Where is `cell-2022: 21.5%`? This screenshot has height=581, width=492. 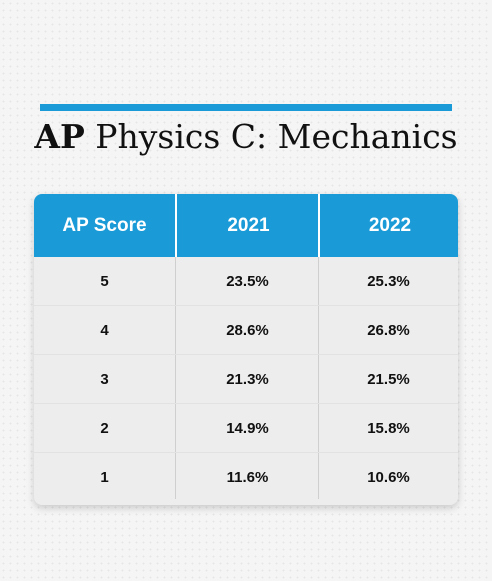 cell-2022: 21.5% is located at coordinates (388, 379).